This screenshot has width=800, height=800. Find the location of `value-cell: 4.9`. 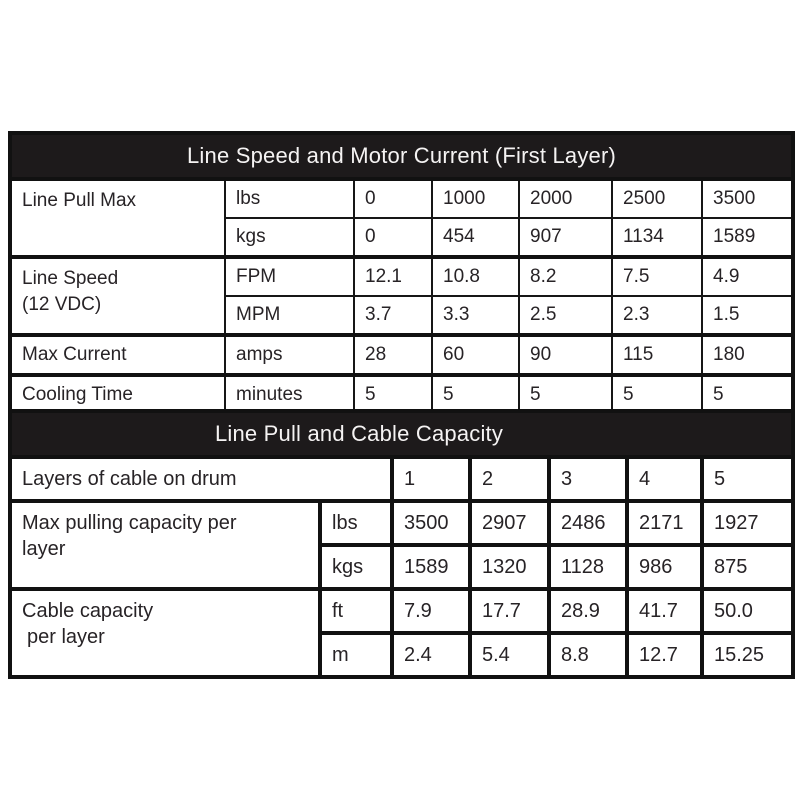

value-cell: 4.9 is located at coordinates (747, 276).